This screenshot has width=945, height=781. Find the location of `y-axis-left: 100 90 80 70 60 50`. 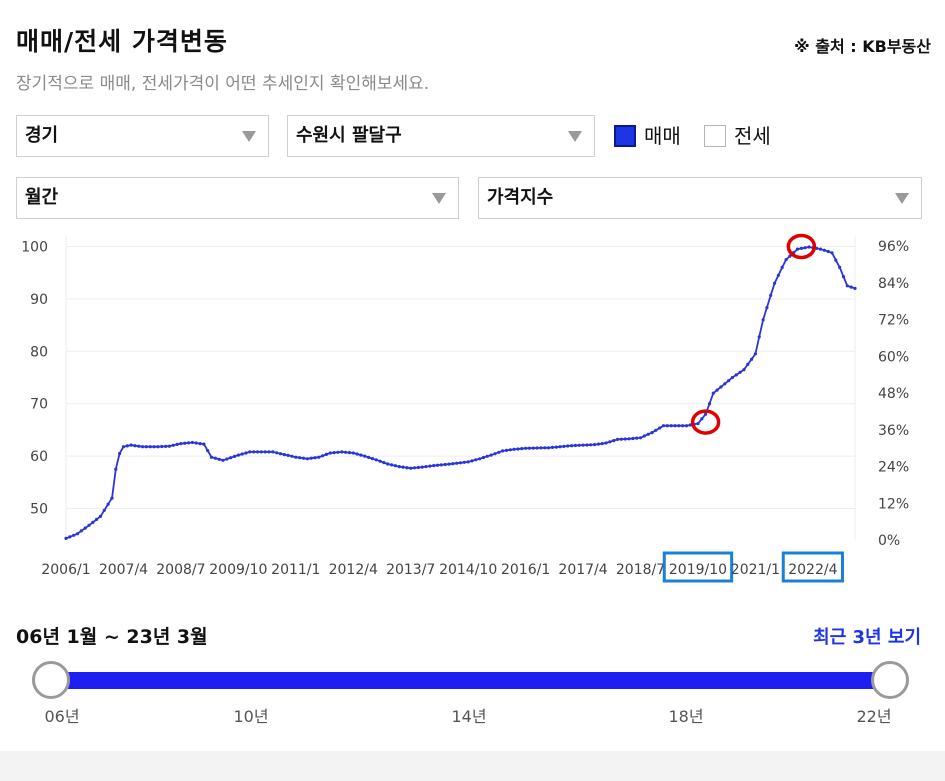

y-axis-left: 100 90 80 70 60 50 is located at coordinates (34, 378).